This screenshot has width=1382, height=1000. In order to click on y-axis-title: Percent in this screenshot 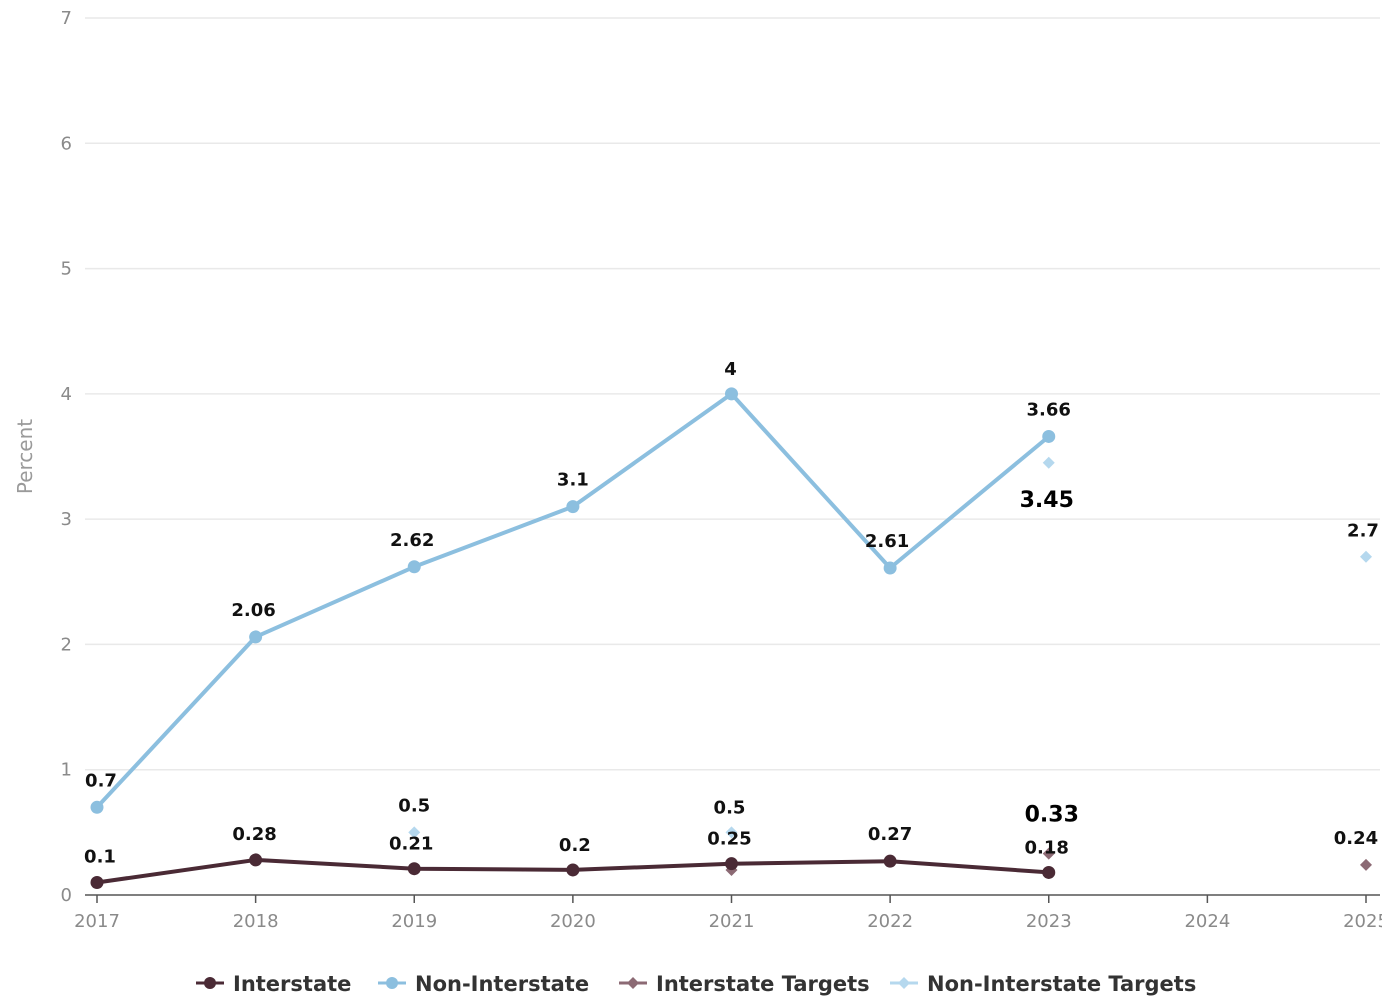, I will do `click(25, 456)`.